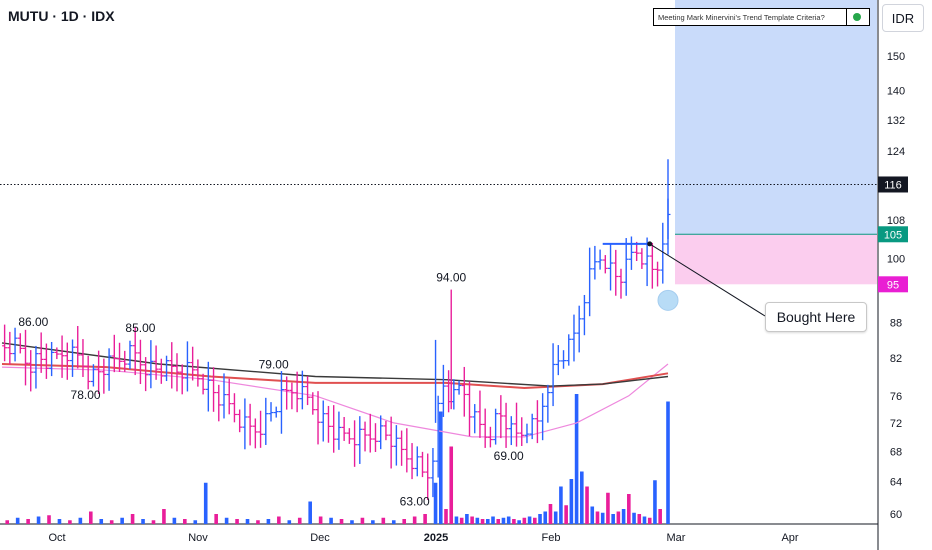 The width and height of the screenshot is (932, 550). I want to click on y-tick-label: 64, so click(896, 483).